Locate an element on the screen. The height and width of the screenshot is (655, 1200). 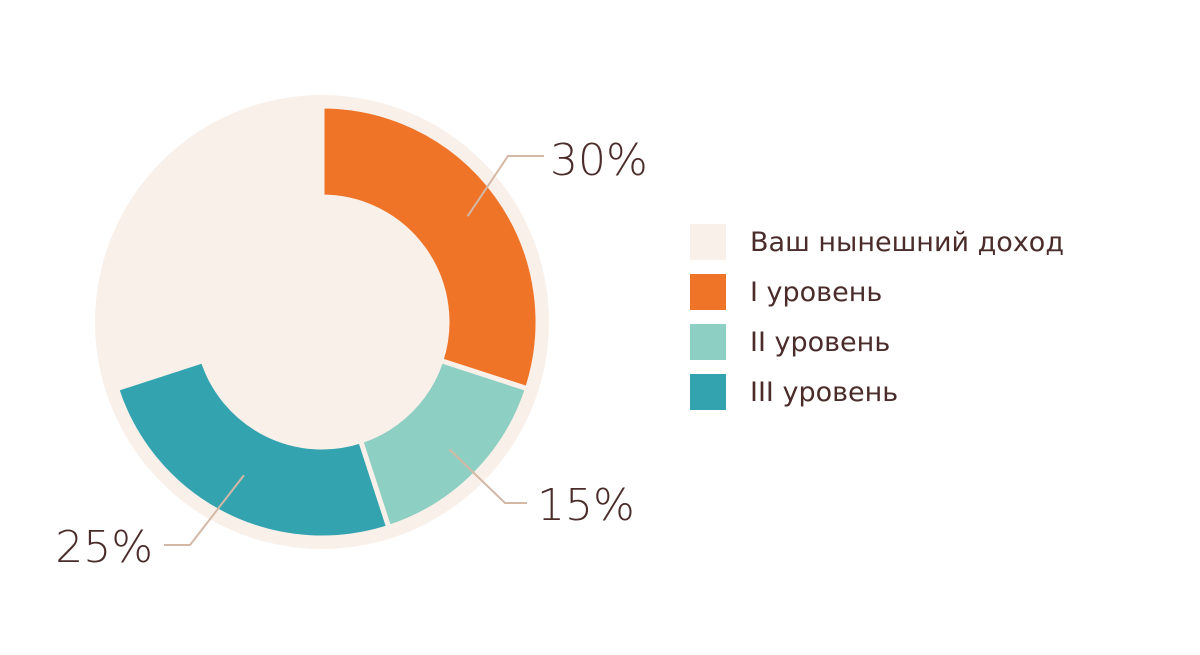
legend-label: II уровень is located at coordinates (820, 342).